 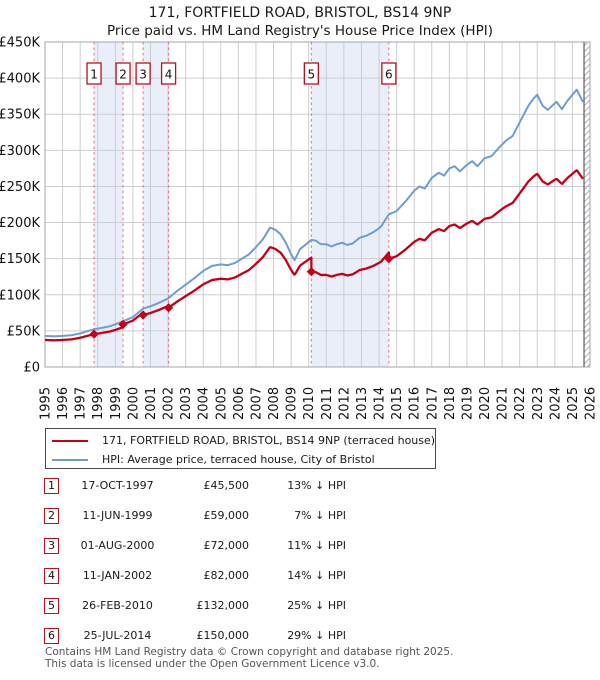 What do you see at coordinates (244, 523) in the screenshot?
I see `table-row: 2 11-JUN-1999 £59,000 7% ↓ HPI` at bounding box center [244, 523].